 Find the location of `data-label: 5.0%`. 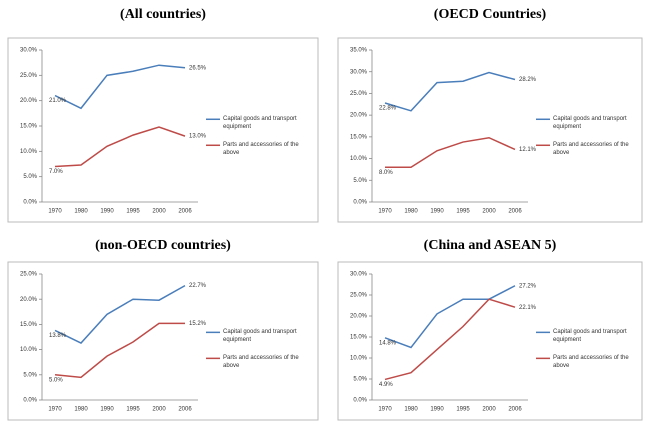

data-label: 5.0% is located at coordinates (56, 380).